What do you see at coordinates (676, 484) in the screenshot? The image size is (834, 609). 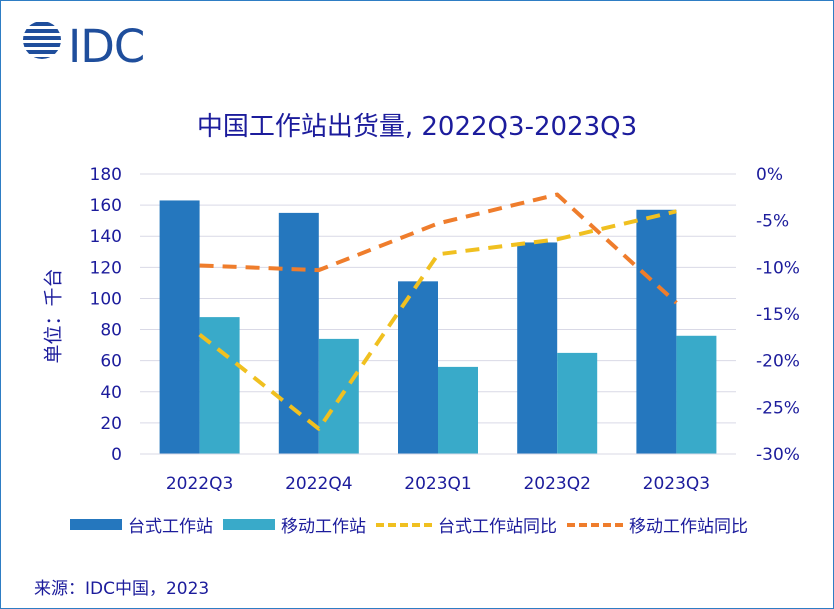 I see `x-tick-label: 2023Q3` at bounding box center [676, 484].